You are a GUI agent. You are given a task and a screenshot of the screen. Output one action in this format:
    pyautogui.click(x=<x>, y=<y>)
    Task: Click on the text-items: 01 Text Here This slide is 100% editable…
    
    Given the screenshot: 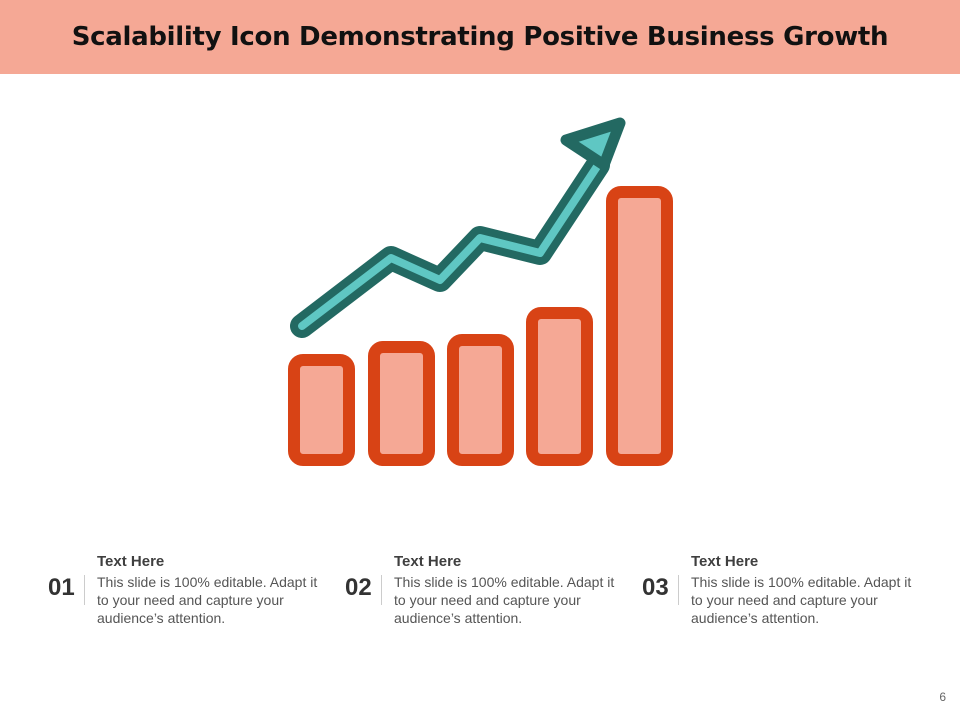 What is the action you would take?
    pyautogui.click(x=480, y=598)
    